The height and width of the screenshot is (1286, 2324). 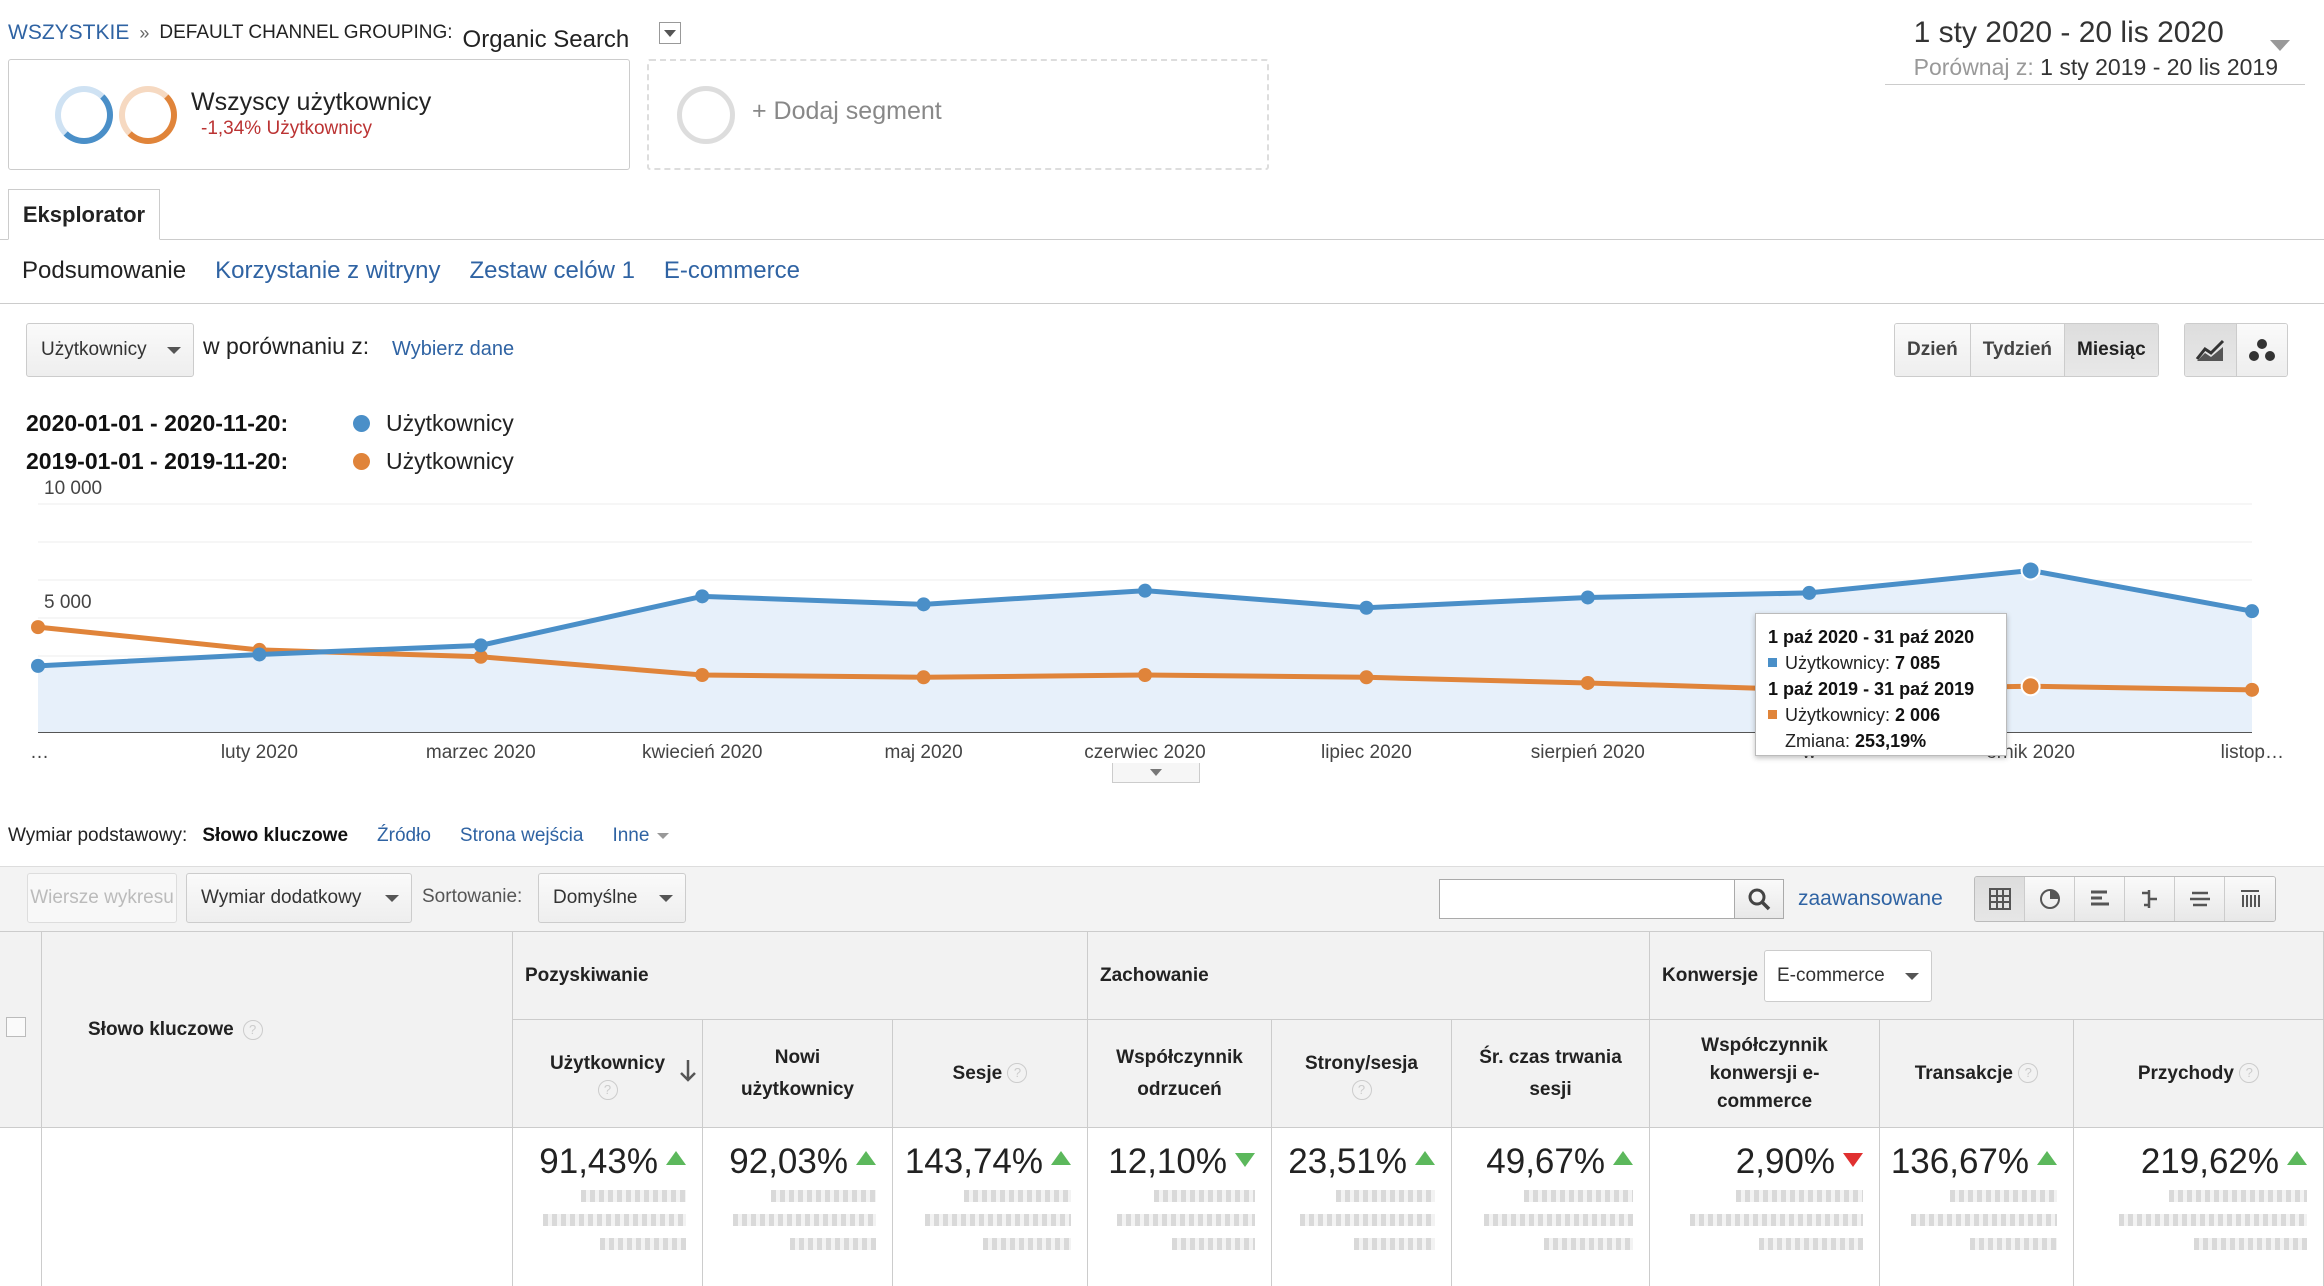 I want to click on view-comparison-button, so click(x=2150, y=899).